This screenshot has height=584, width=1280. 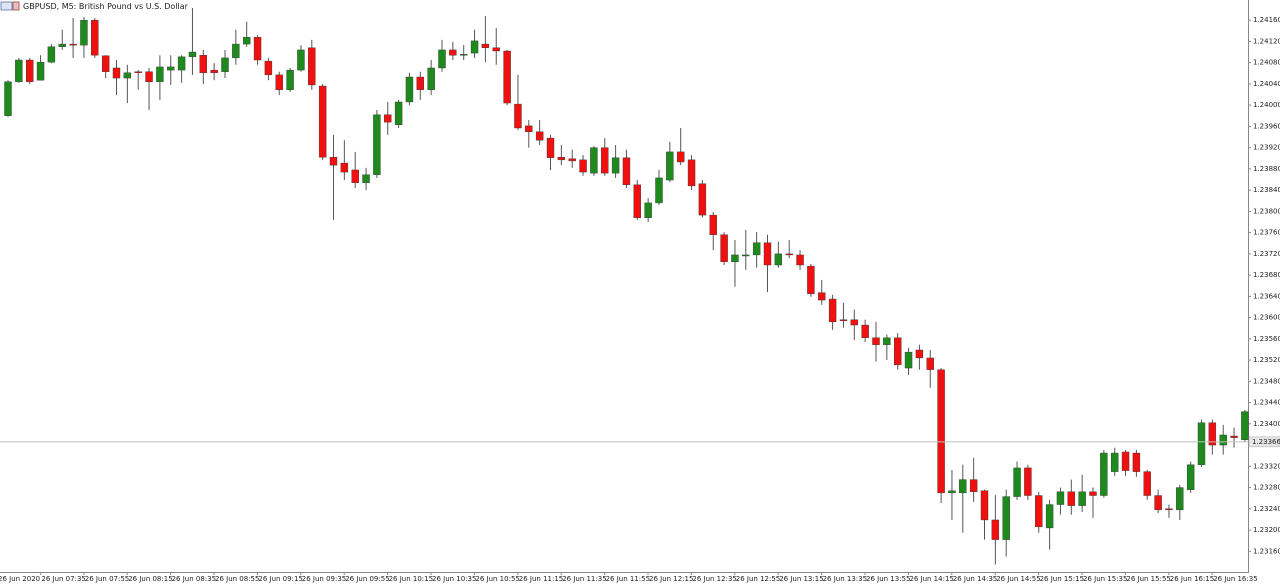 What do you see at coordinates (1266, 20) in the screenshot?
I see `y-tick-label: 1.24160` at bounding box center [1266, 20].